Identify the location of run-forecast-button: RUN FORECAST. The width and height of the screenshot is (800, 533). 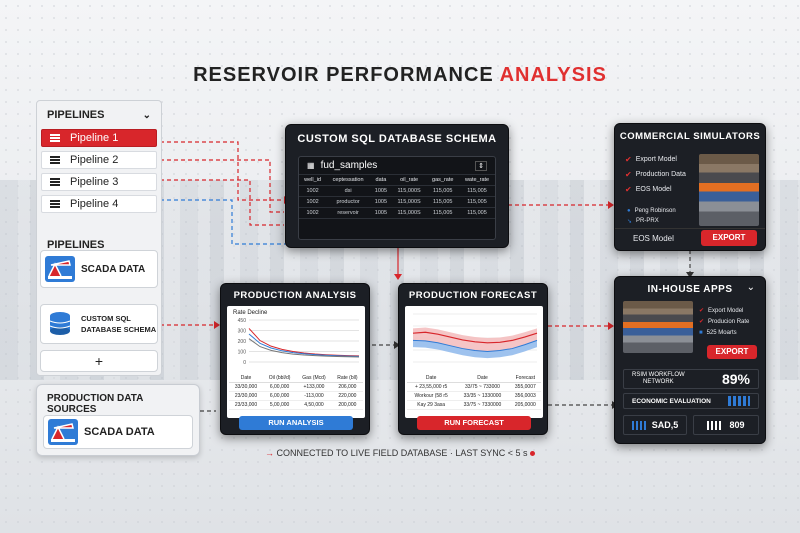
(474, 423).